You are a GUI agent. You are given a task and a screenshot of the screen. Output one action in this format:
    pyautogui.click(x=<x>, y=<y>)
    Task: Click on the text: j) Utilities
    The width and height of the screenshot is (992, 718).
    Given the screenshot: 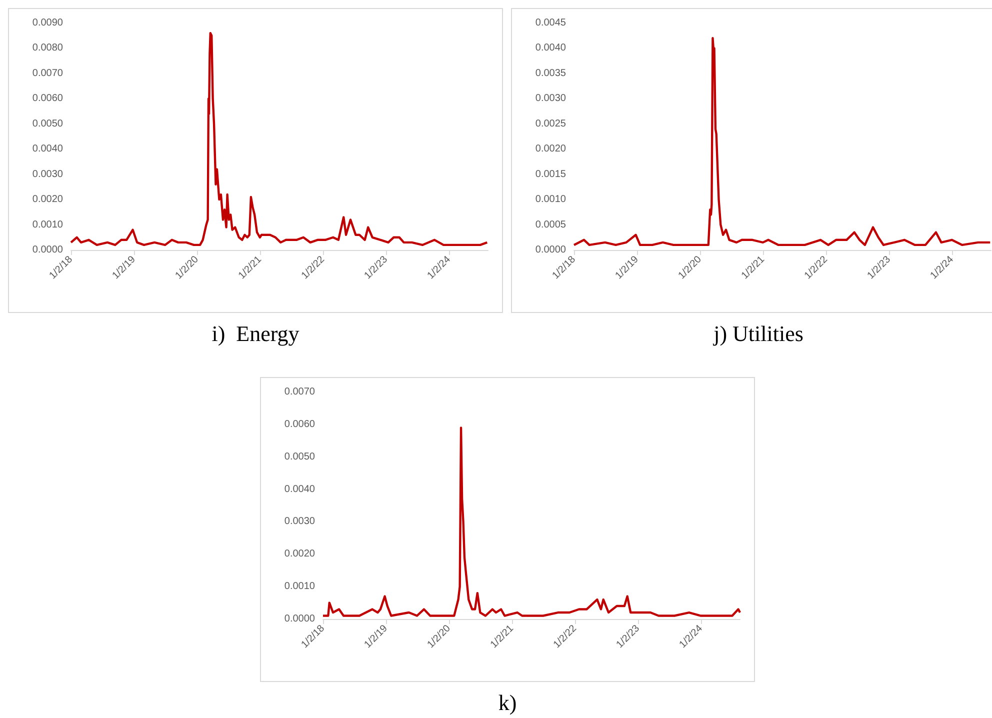 What is the action you would take?
    pyautogui.click(x=758, y=334)
    